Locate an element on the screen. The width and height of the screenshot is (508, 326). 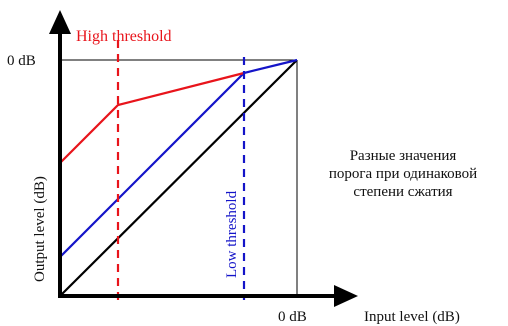
x-zero-db-label: 0 dB is located at coordinates (292, 317).